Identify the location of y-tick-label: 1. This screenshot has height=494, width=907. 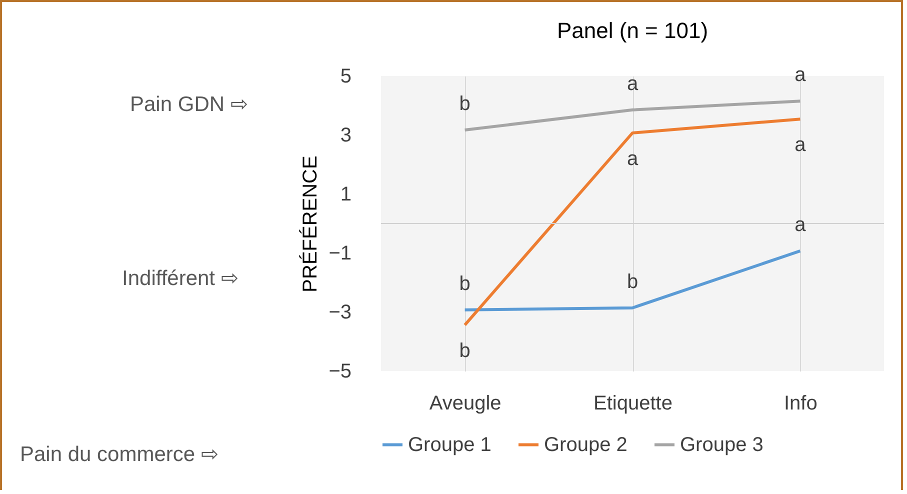
(346, 195).